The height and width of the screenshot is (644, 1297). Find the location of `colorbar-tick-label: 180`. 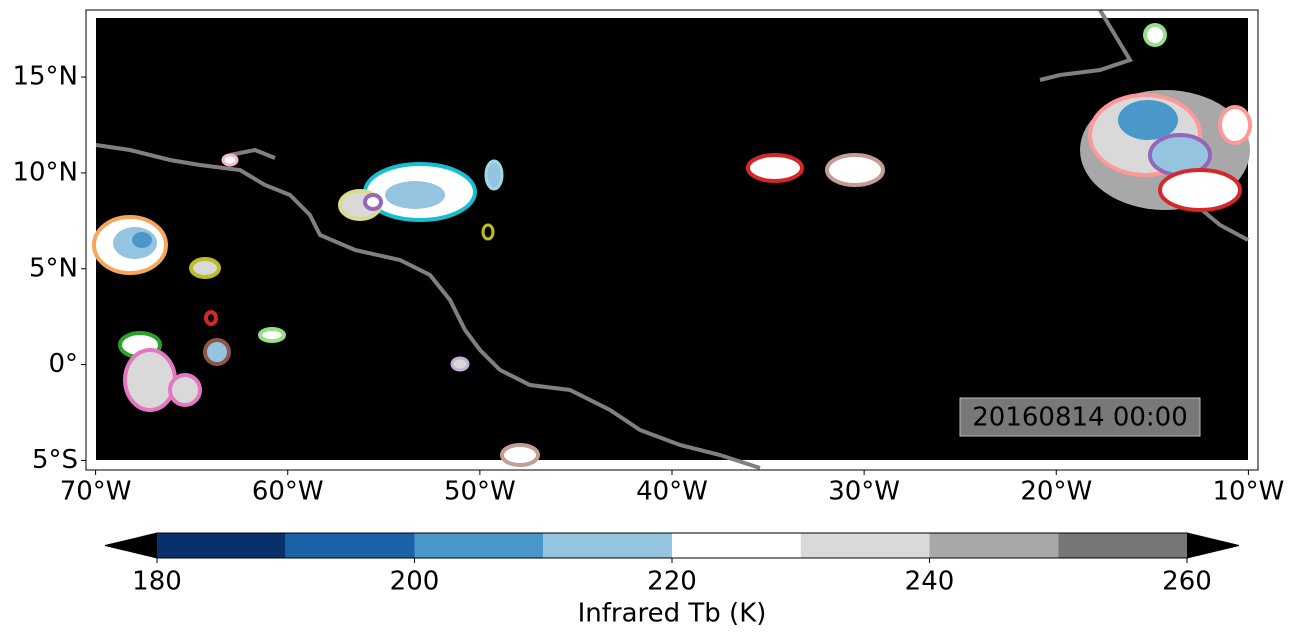

colorbar-tick-label: 180 is located at coordinates (157, 582).